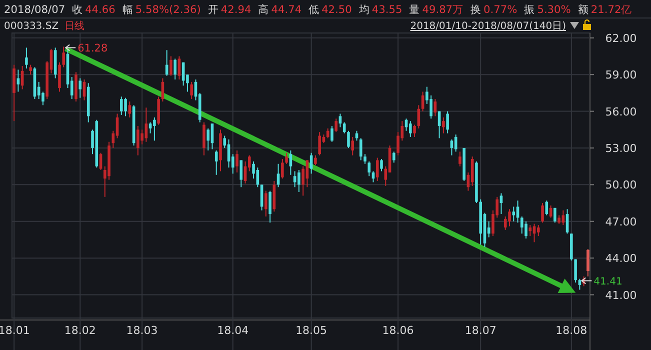  I want to click on y-tick-label: 41.00, so click(621, 295).